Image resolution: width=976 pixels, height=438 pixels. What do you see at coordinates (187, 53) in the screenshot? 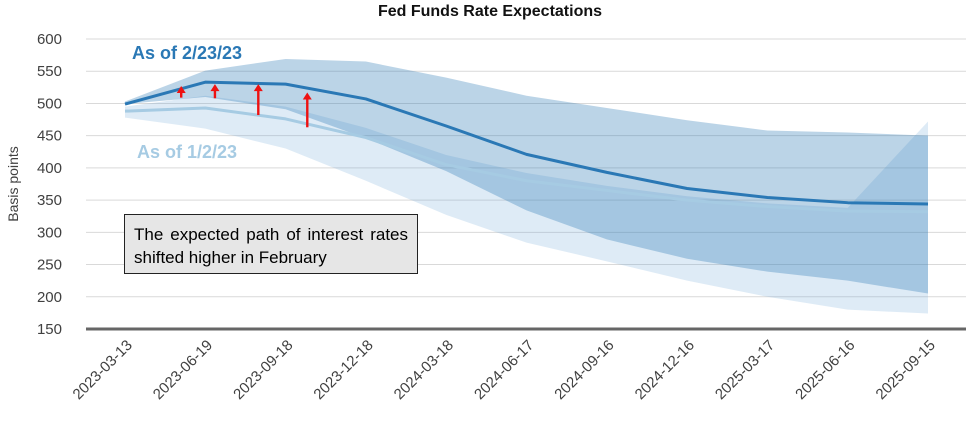
I see `series-label-feb: As of 2/23/23` at bounding box center [187, 53].